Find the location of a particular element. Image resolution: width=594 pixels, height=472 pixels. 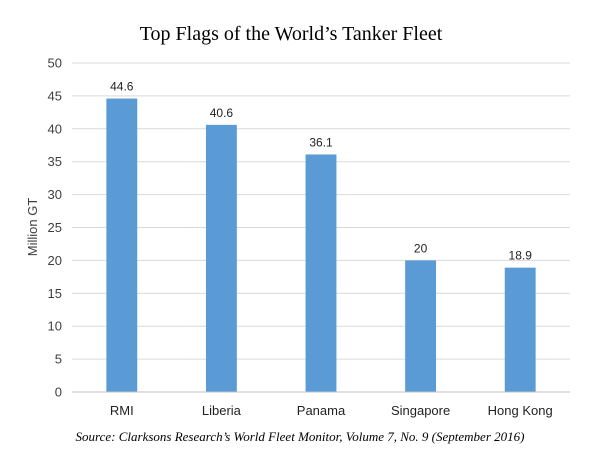

y-tick-label: 20 is located at coordinates (55, 260).